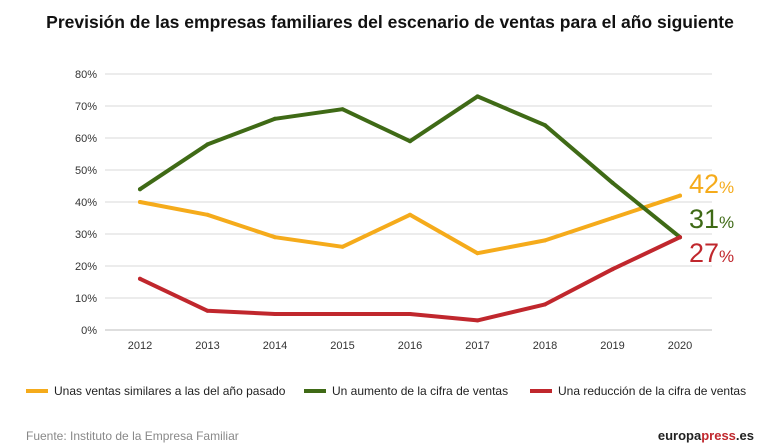  I want to click on source-note: Fuente: Instituto de la Empresa Familiar, so click(132, 436).